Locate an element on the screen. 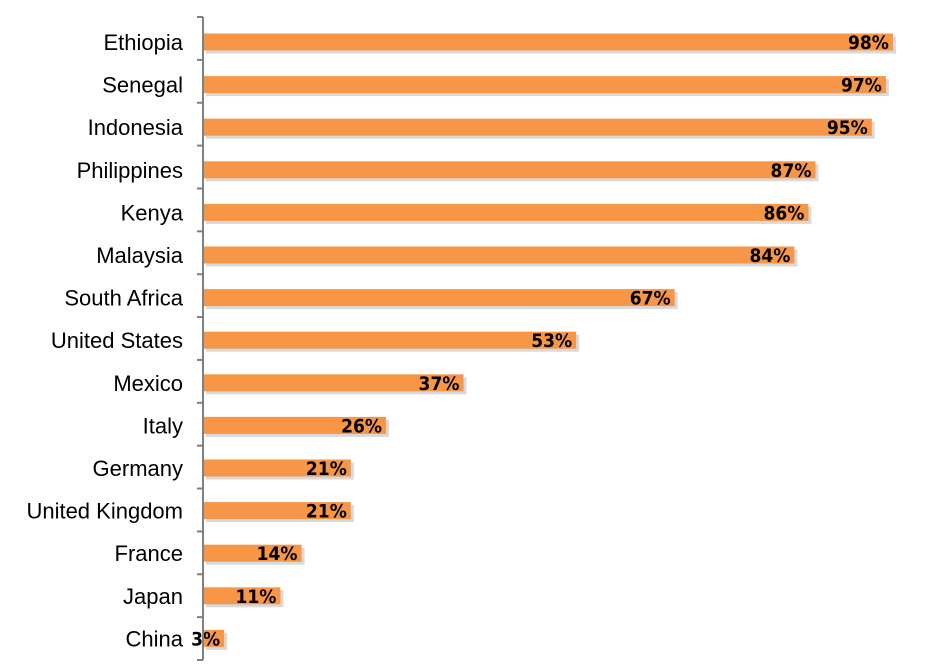 This screenshot has width=927, height=666. category-label: Mexico is located at coordinates (148, 383).